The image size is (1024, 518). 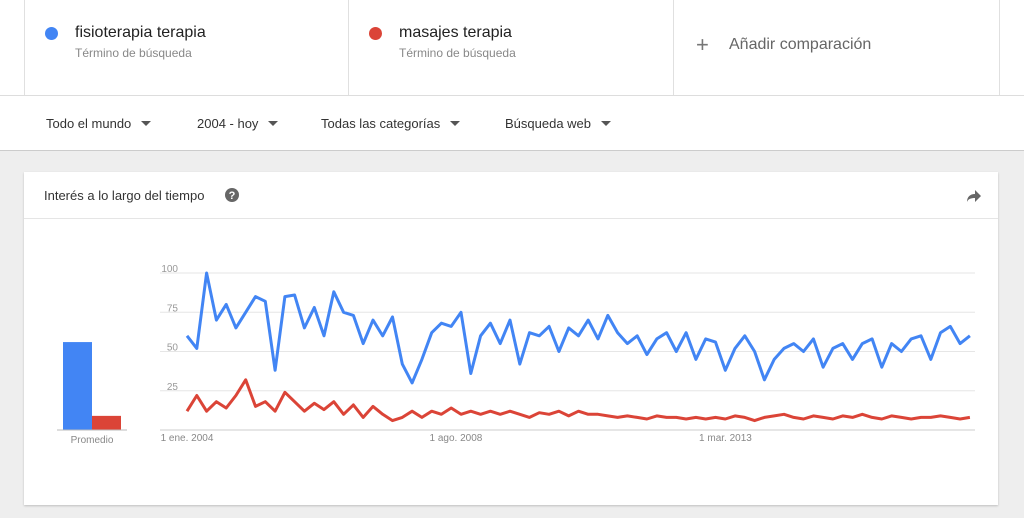 I want to click on help-icon: ?, so click(x=232, y=195).